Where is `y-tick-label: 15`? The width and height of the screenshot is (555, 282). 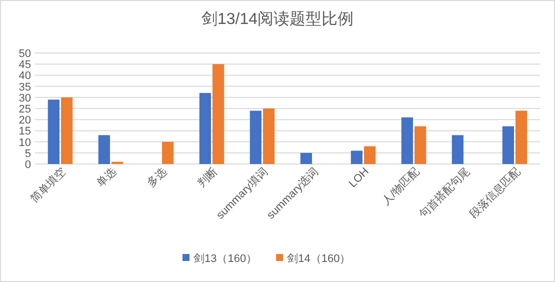
y-tick-label: 15 is located at coordinates (24, 132).